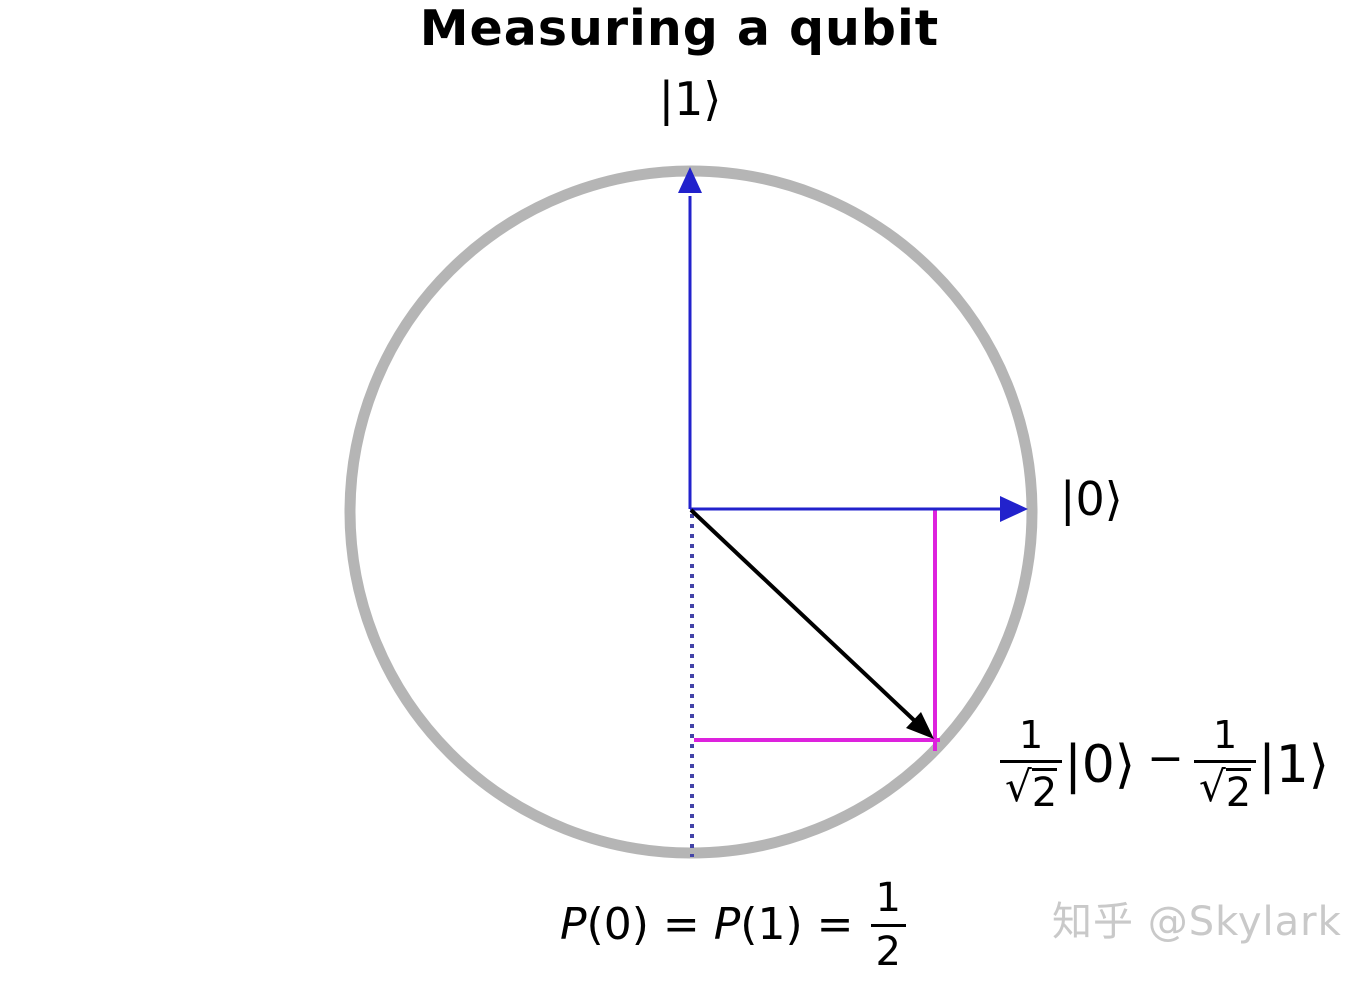 Image resolution: width=1359 pixels, height=989 pixels. I want to click on state-formula: 1 √ 2 |0⟩ − 1 √ 2 |1⟩, so click(1165, 764).